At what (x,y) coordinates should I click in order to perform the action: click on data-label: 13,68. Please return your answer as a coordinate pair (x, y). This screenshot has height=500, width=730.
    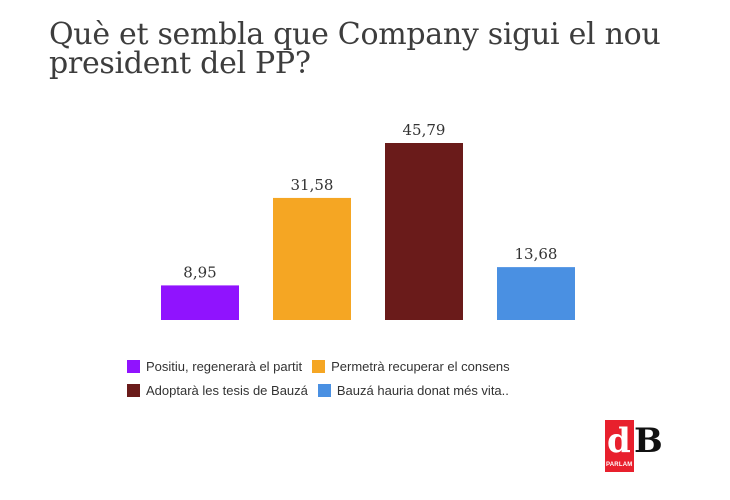
    Looking at the image, I should click on (536, 254).